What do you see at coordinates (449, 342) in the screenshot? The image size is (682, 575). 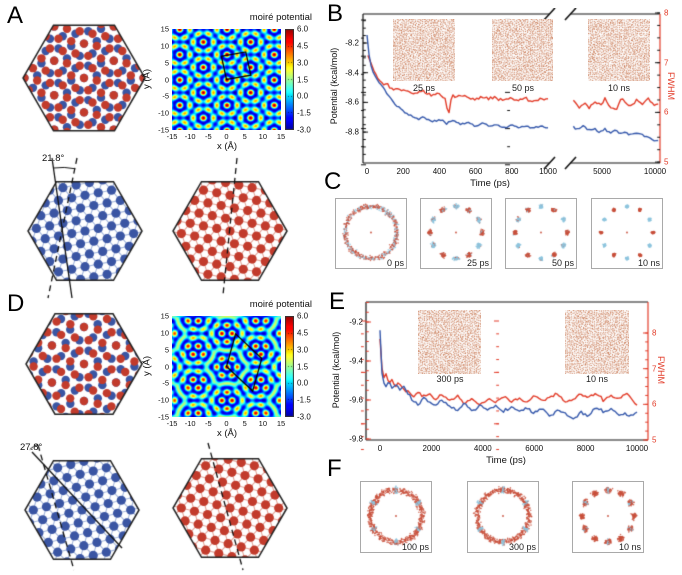 I see `snapshot-inset-e-300ps` at bounding box center [449, 342].